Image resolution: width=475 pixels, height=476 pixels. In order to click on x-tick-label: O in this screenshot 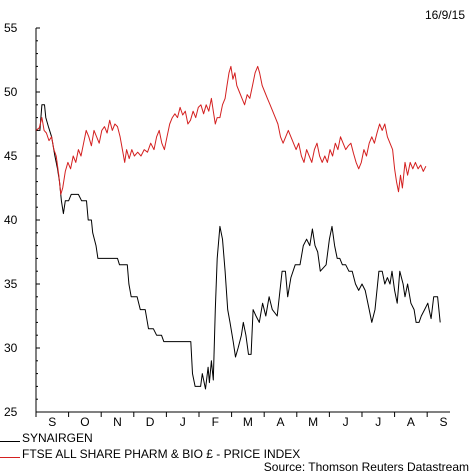, I will do `click(84, 422)`.